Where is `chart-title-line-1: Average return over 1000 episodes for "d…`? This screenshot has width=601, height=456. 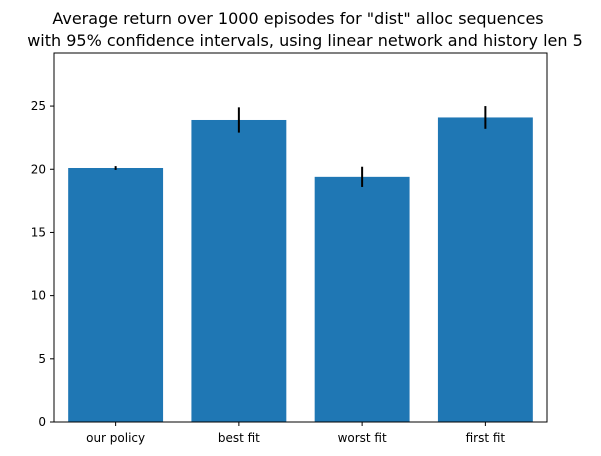
chart-title-line-1: Average return over 1000 episodes for "d… is located at coordinates (297, 18).